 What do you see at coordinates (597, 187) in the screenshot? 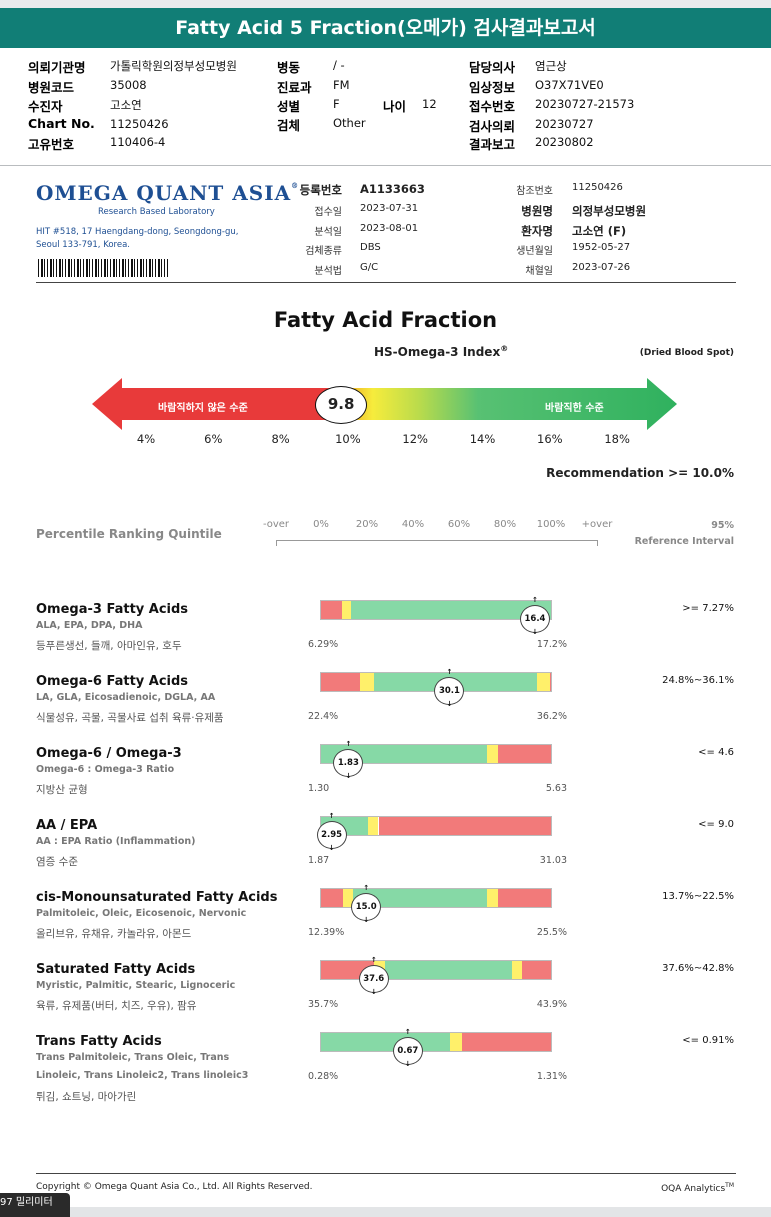
I see `meta-right-value: 11250426` at bounding box center [597, 187].